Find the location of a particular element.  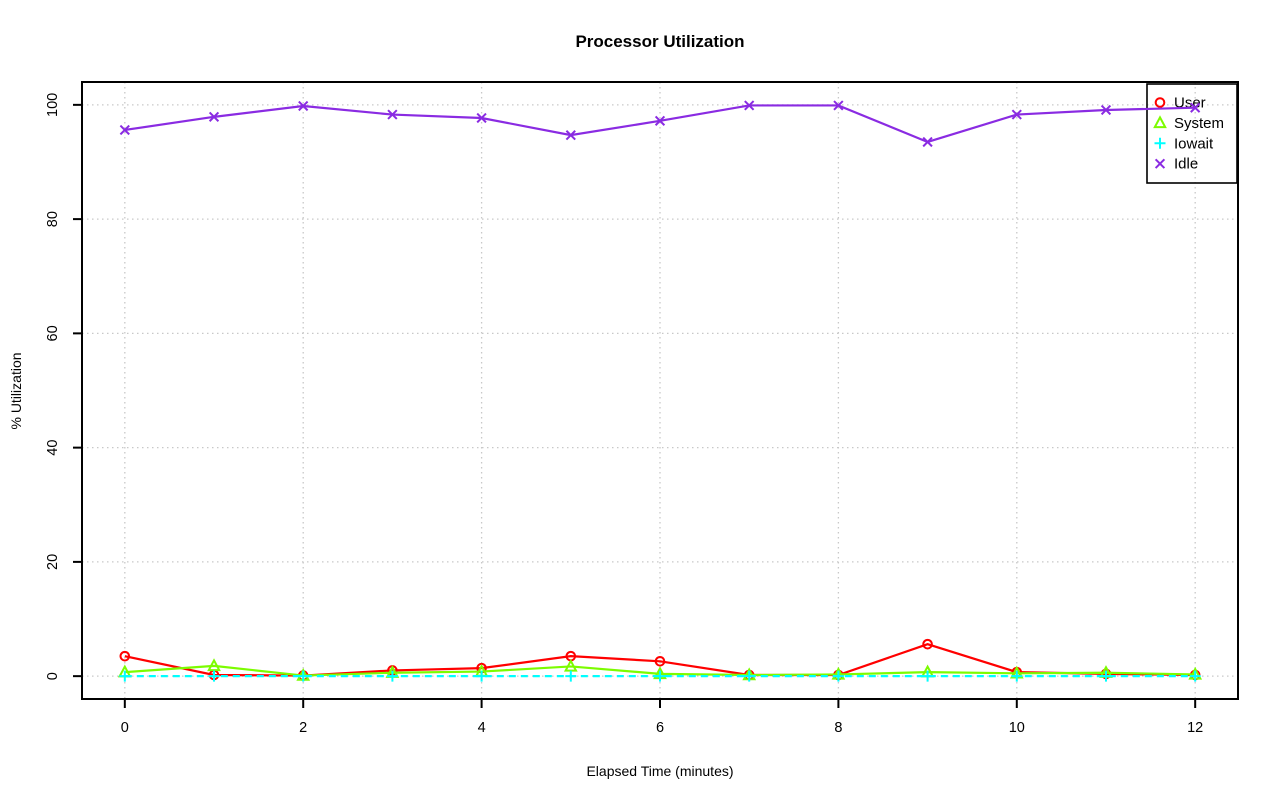

legend-label: Idle is located at coordinates (1186, 164).